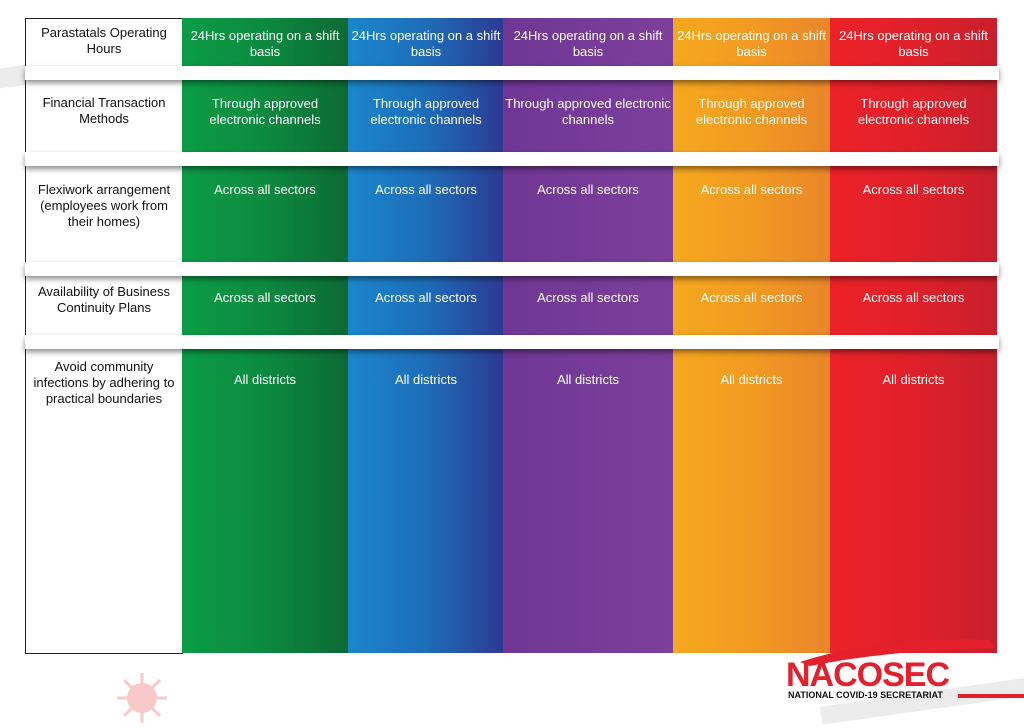 The image size is (1024, 728). I want to click on logo-brush, so click(897, 652).